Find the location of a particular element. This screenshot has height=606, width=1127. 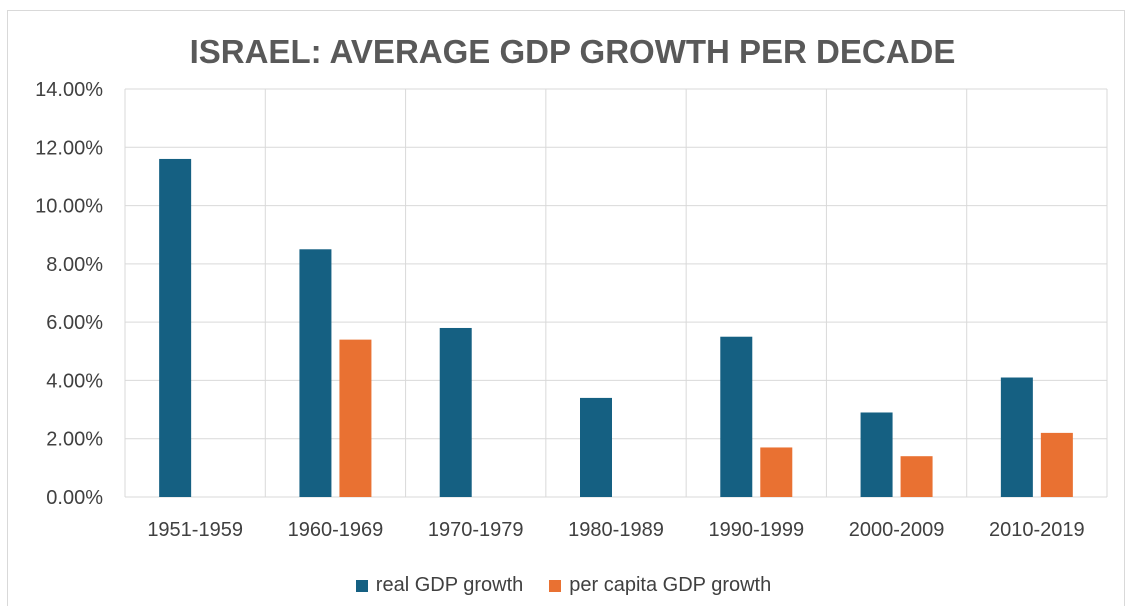

y-tick-label: 10.00% is located at coordinates (69, 207).